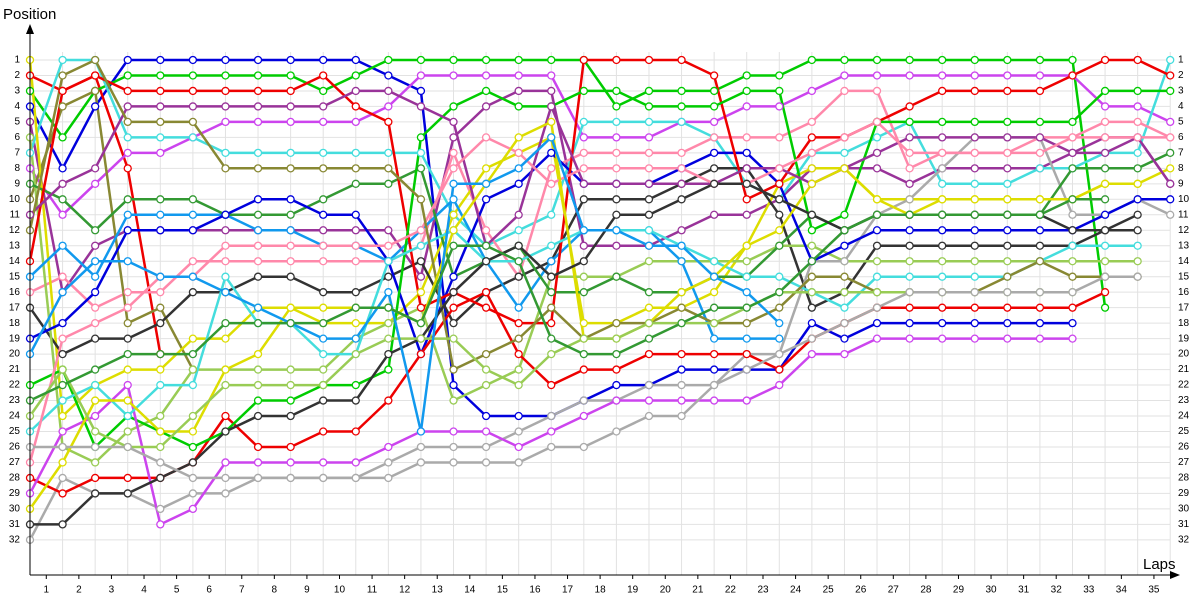 The image size is (1200, 600). What do you see at coordinates (307, 590) in the screenshot?
I see `x-tick-label: 9` at bounding box center [307, 590].